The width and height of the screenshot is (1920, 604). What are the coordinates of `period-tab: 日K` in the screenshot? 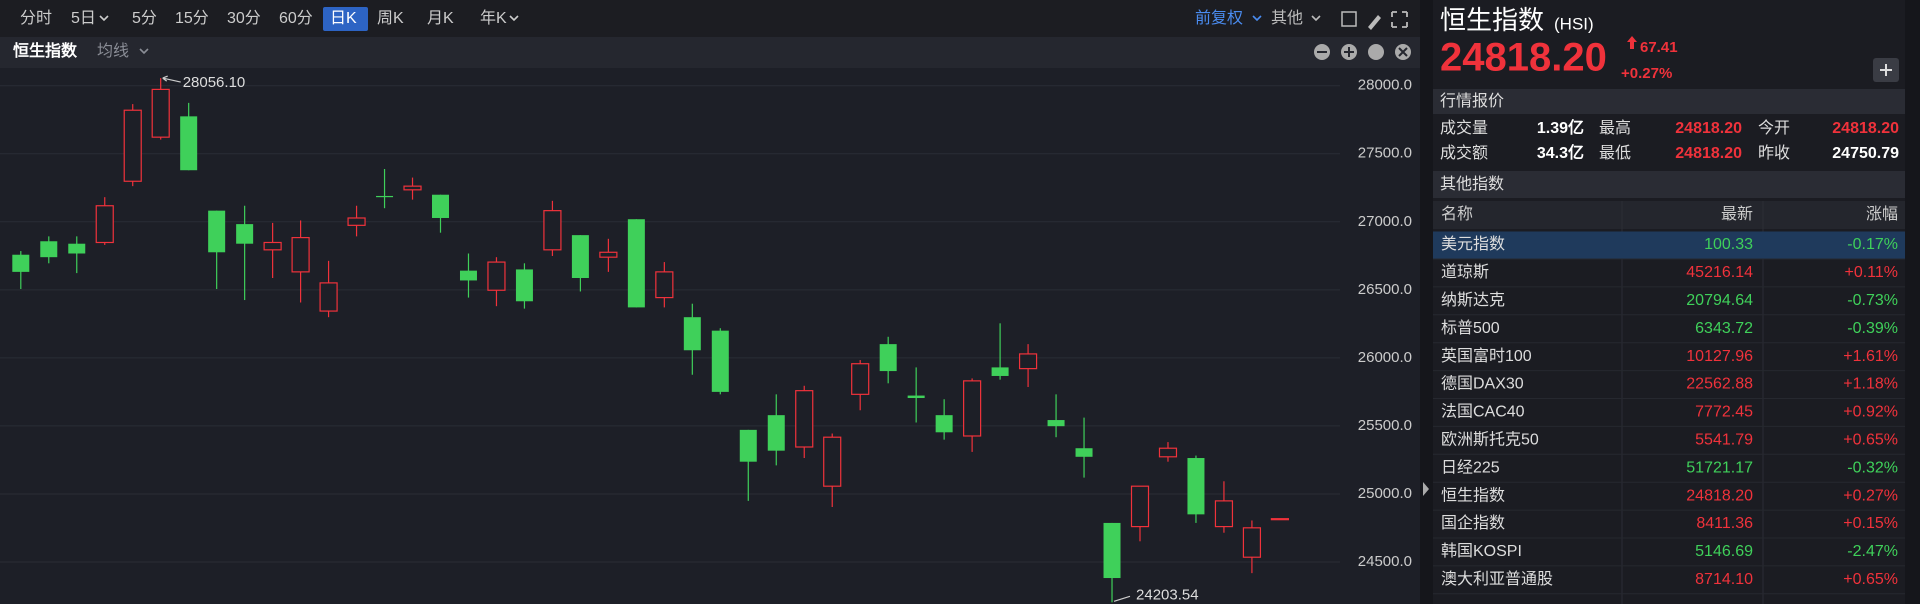 It's located at (343, 18).